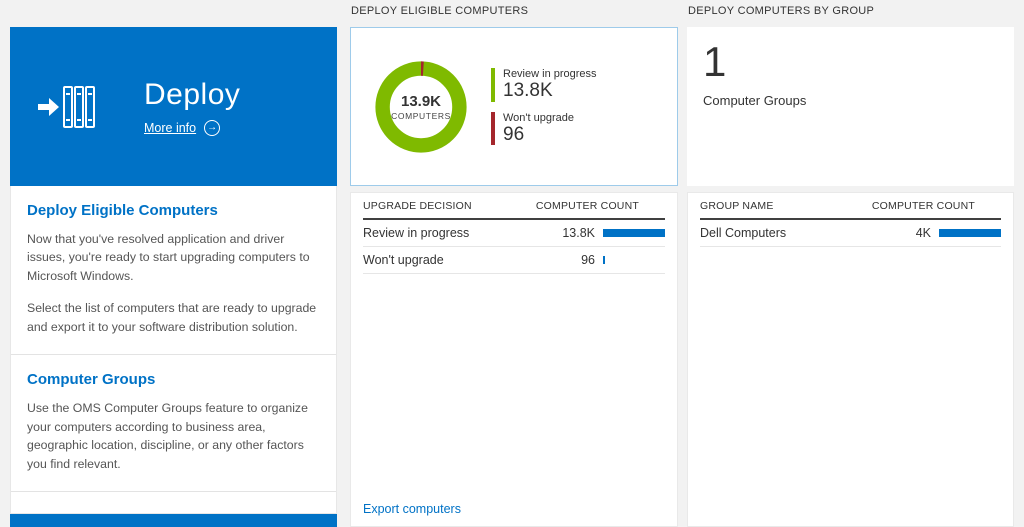 Image resolution: width=1024 pixels, height=527 pixels. What do you see at coordinates (173, 491) in the screenshot?
I see `section-divider` at bounding box center [173, 491].